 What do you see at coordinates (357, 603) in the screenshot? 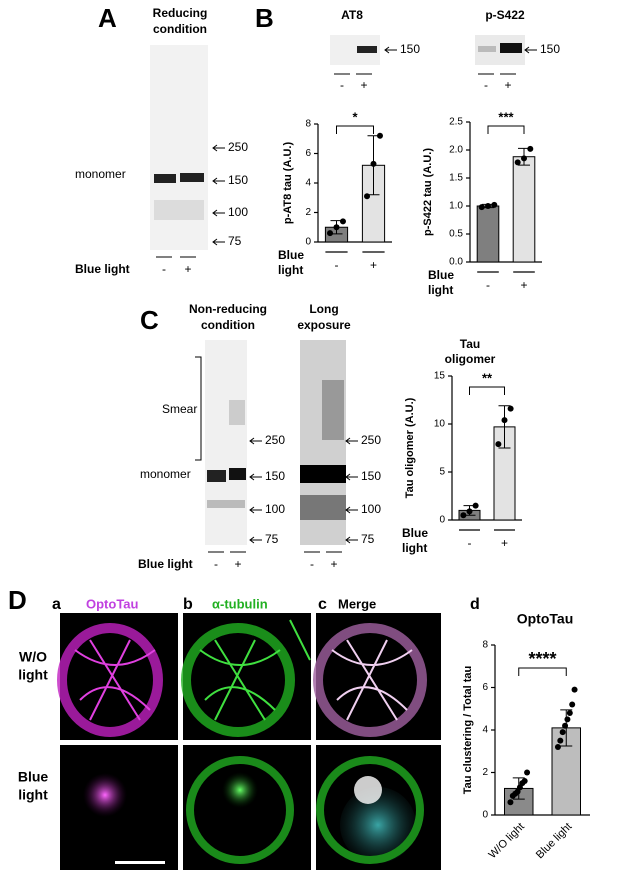
I see `column-title: Merge` at bounding box center [357, 603].